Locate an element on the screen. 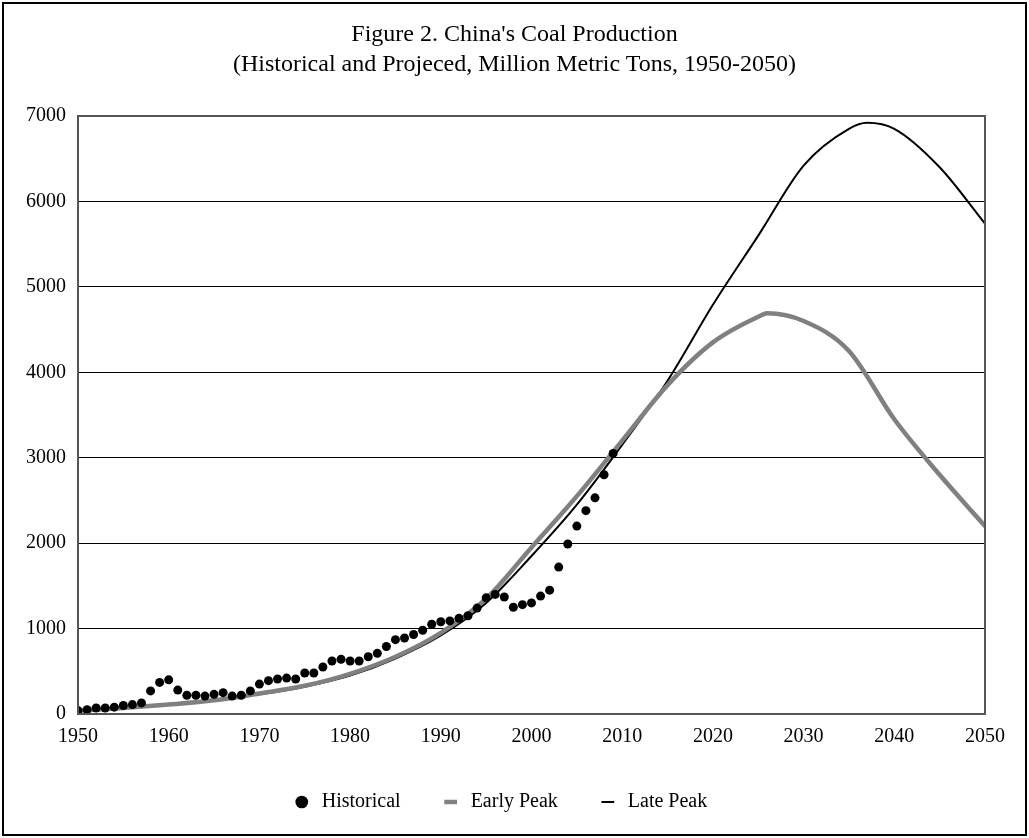 This screenshot has height=838, width=1029. y-tick-label: 1000 is located at coordinates (46, 626).